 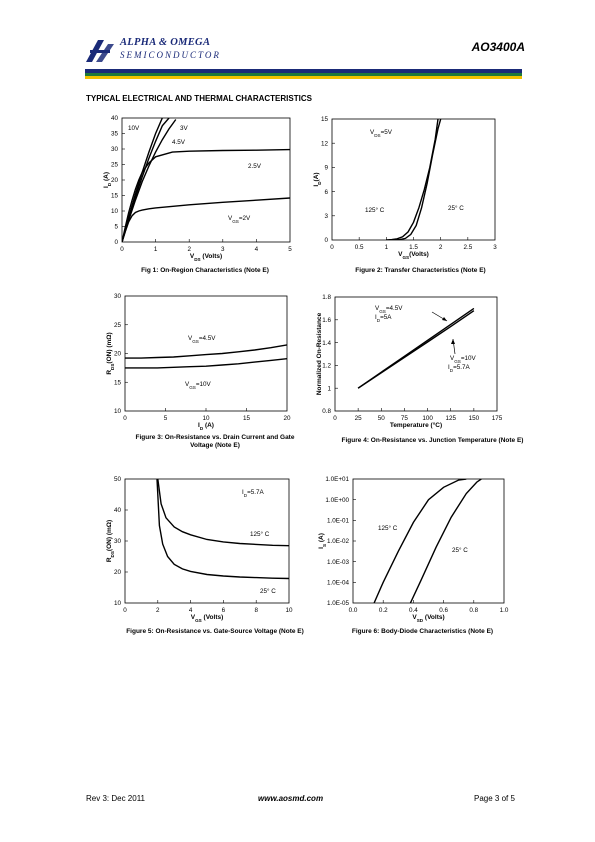 What do you see at coordinates (179, 142) in the screenshot?
I see `annotation-label: 4.5V` at bounding box center [179, 142].